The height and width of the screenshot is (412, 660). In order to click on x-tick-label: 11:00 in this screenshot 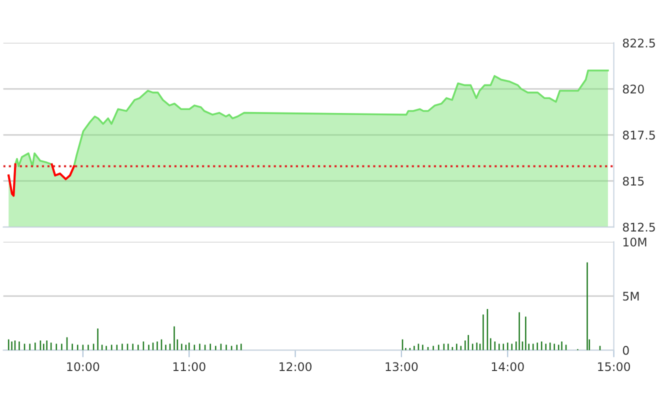, I will do `click(189, 367)`.